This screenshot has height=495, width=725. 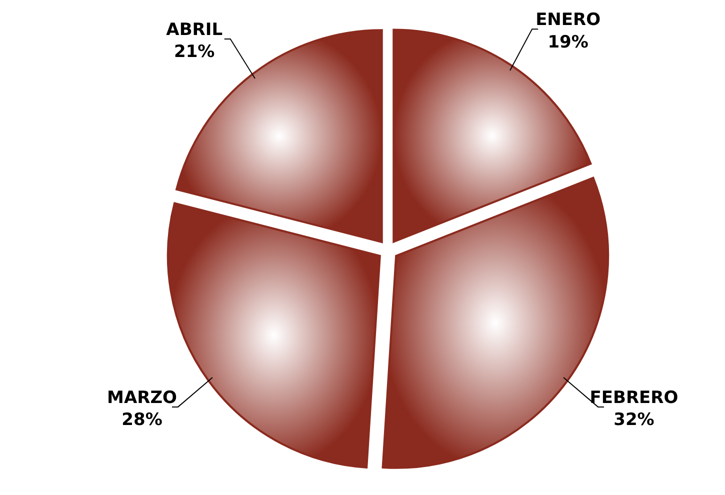 I want to click on slice-label: ABRIL, so click(x=194, y=30).